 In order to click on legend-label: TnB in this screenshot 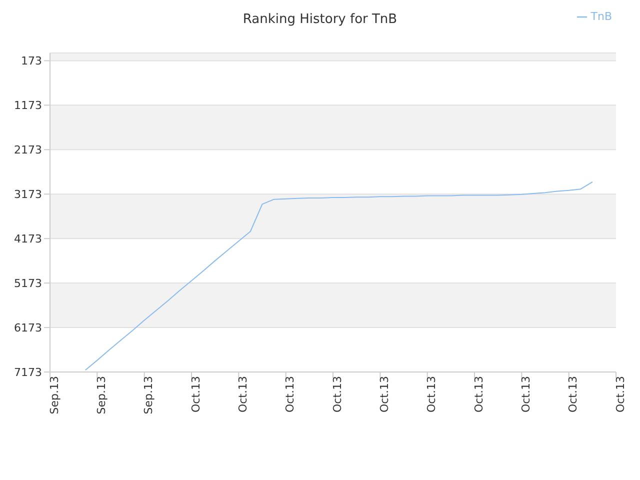, I will do `click(601, 16)`.